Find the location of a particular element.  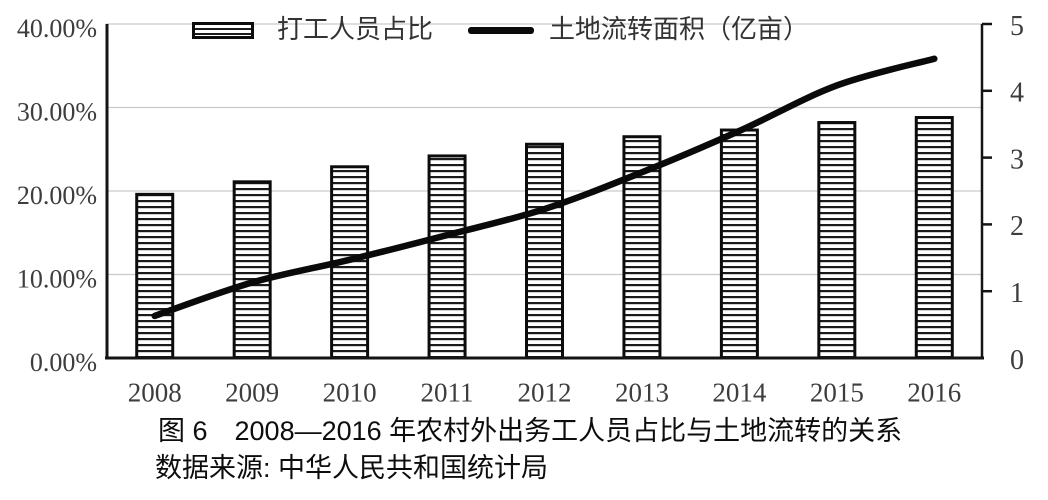

right-axis-label: 2 is located at coordinates (1017, 226).